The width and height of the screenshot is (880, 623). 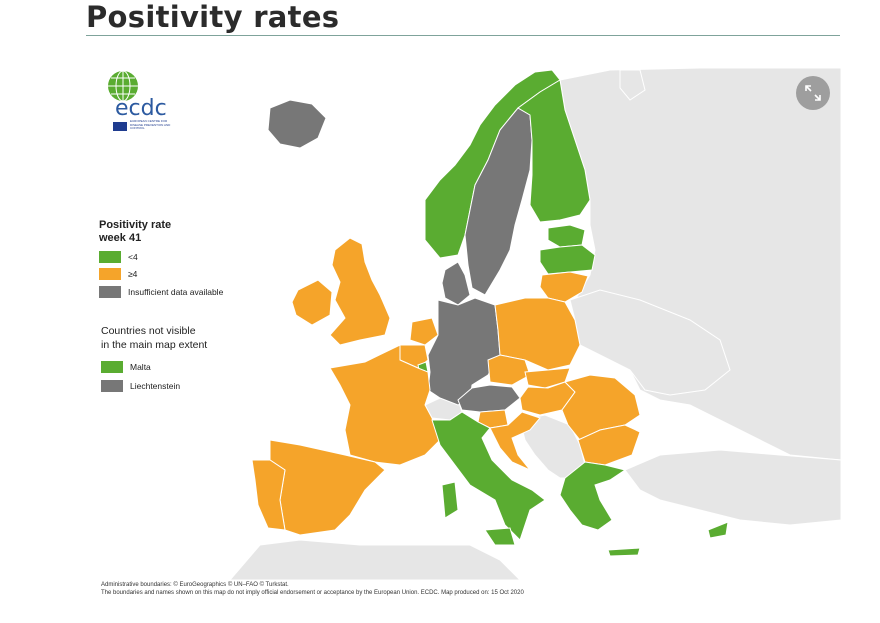 What do you see at coordinates (312, 302) in the screenshot?
I see `country-ireland` at bounding box center [312, 302].